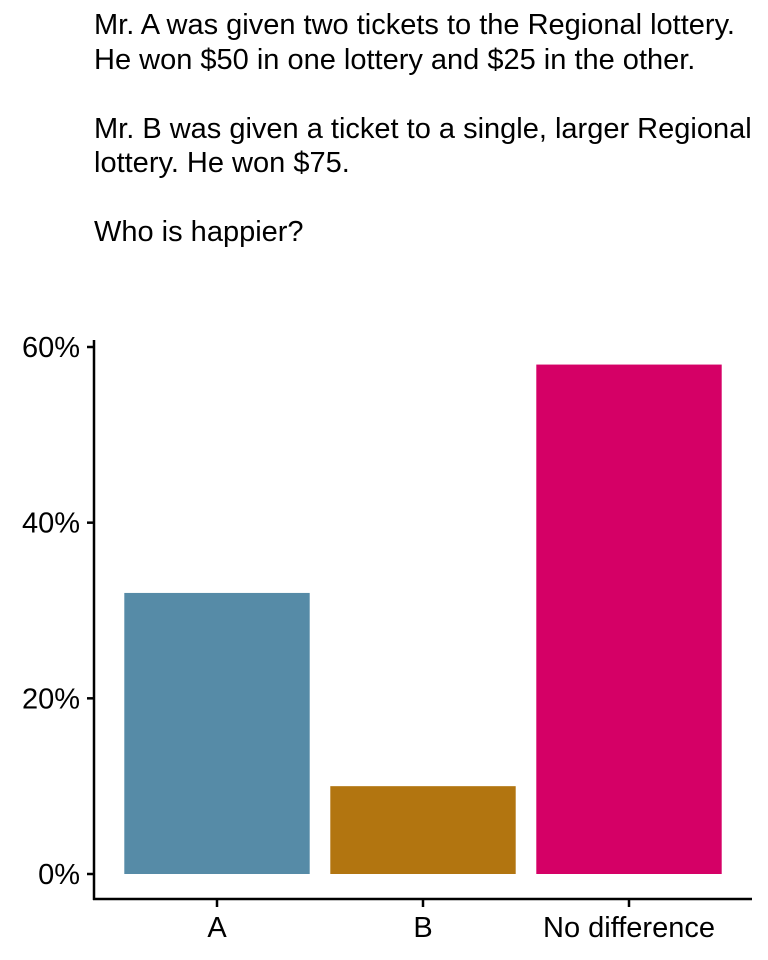  What do you see at coordinates (51, 699) in the screenshot?
I see `y-tick-label: 20%` at bounding box center [51, 699].